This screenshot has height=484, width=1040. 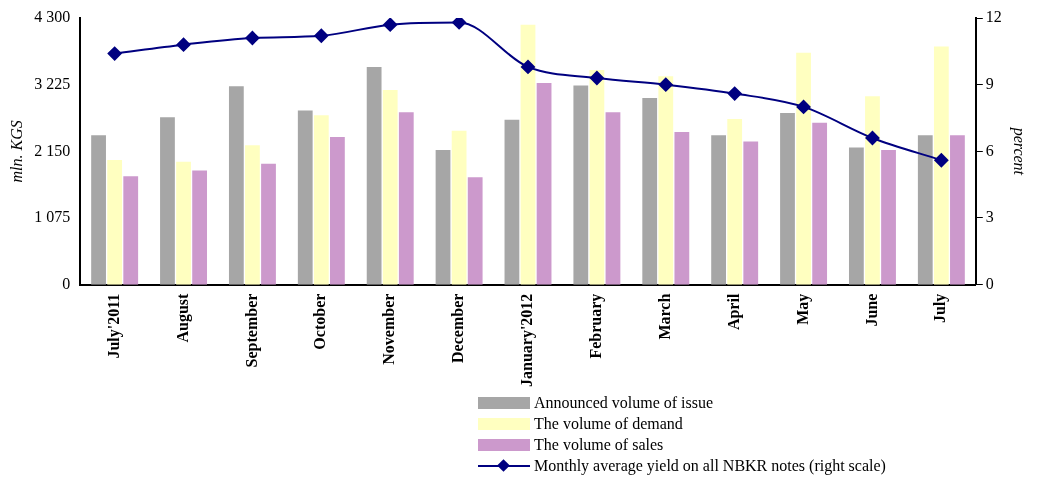 I want to click on y2-tick-label: 0, so click(x=989, y=283).